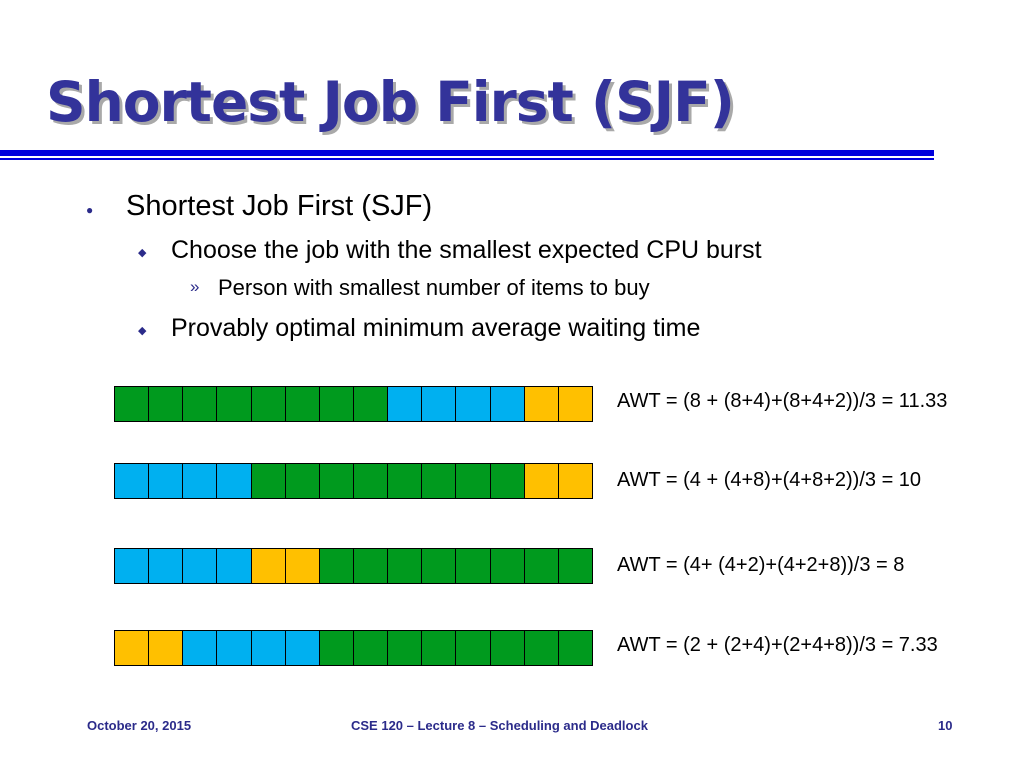  Describe the element at coordinates (777, 645) in the screenshot. I see `awt-label: AWT = (2 + (2+4)+(2+4+8))/3 = 7.33` at that location.